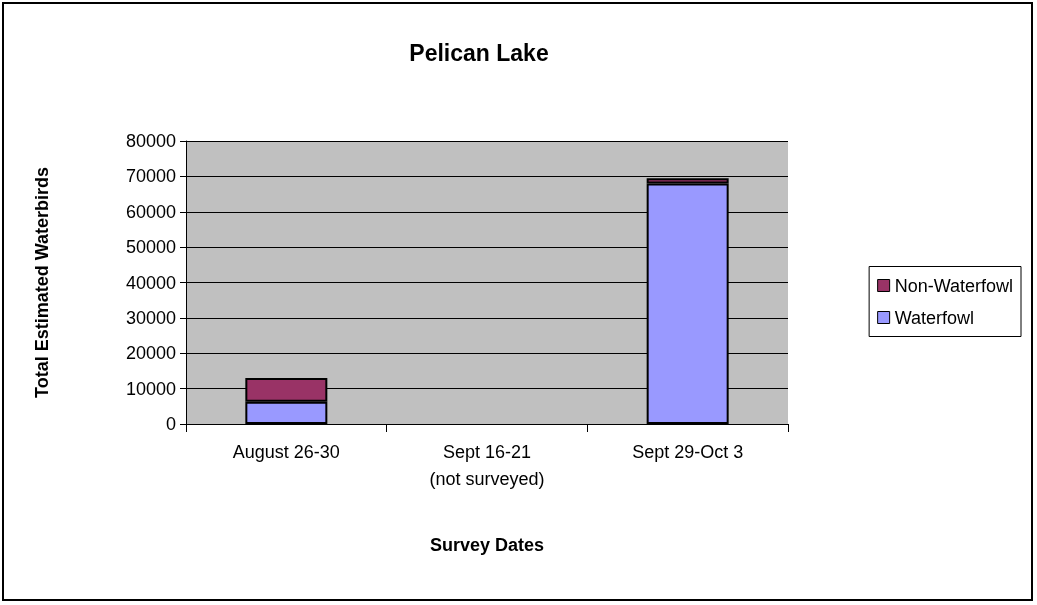 This screenshot has width=1037, height=605. What do you see at coordinates (150, 247) in the screenshot?
I see `y-tick-label: 50000` at bounding box center [150, 247].